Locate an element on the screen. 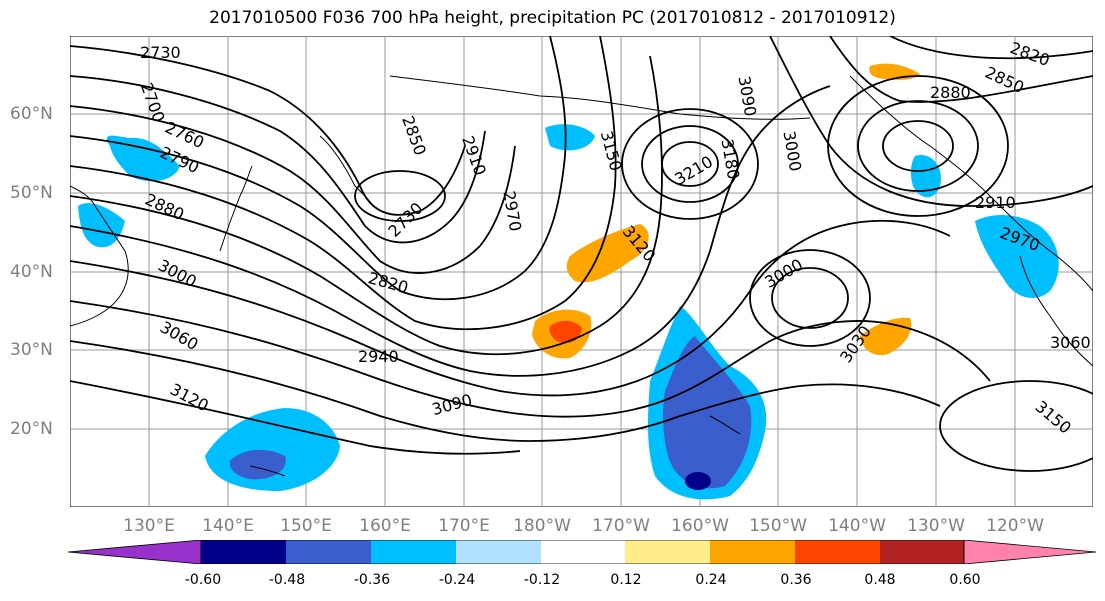 The height and width of the screenshot is (601, 1105). contour-label: 3060 is located at coordinates (1070, 342).